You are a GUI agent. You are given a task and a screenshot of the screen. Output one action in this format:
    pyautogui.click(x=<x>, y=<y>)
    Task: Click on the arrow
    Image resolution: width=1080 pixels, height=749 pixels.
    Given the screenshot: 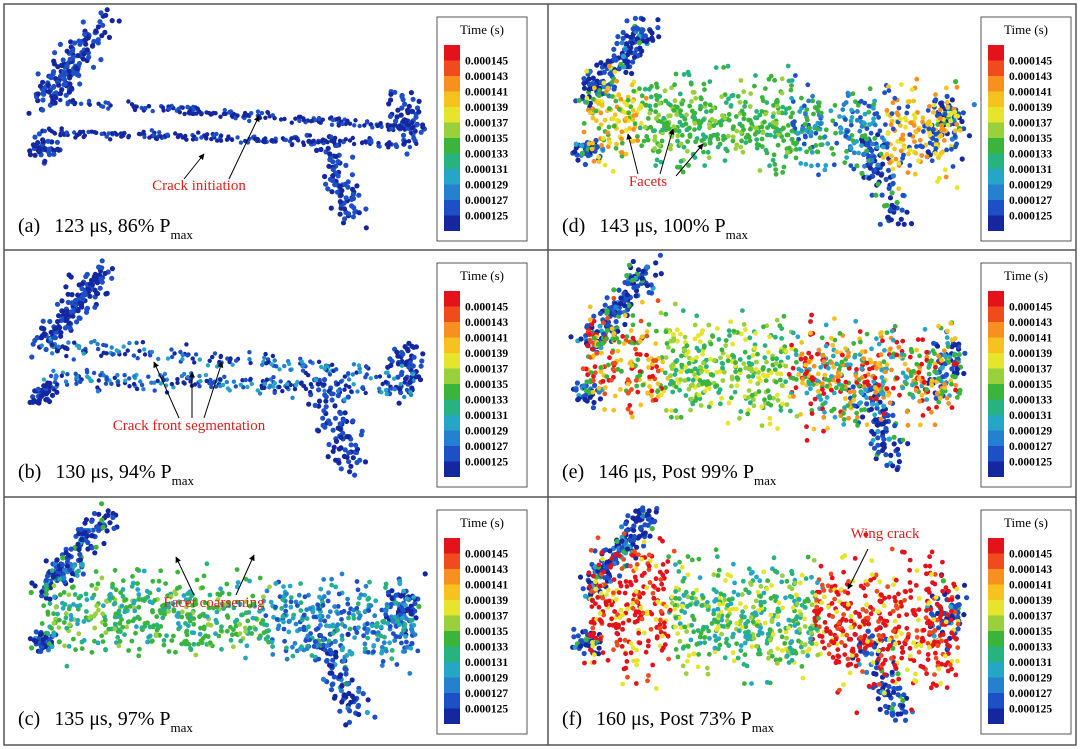 What is the action you would take?
    pyautogui.click(x=689, y=160)
    